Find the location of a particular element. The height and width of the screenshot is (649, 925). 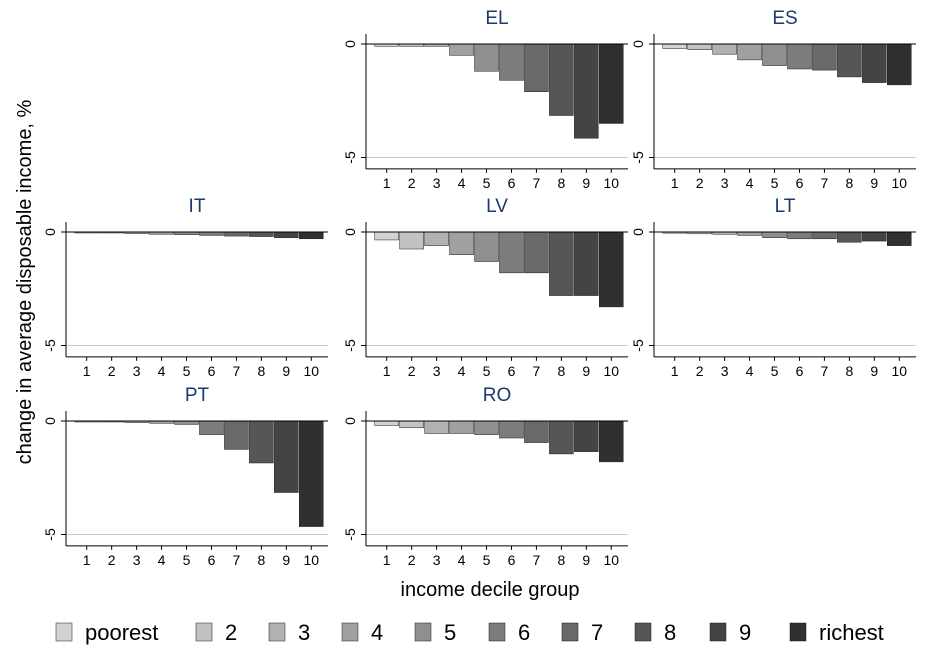

panel-title: ES is located at coordinates (784, 18).